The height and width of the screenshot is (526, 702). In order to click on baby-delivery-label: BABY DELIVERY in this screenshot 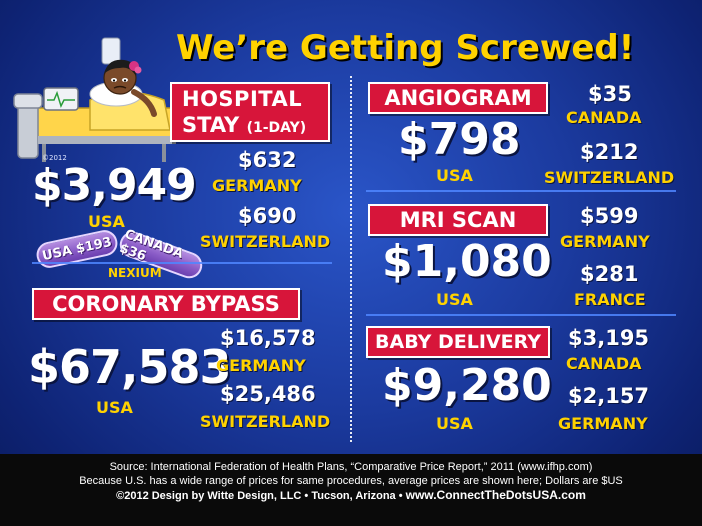, I will do `click(458, 342)`.